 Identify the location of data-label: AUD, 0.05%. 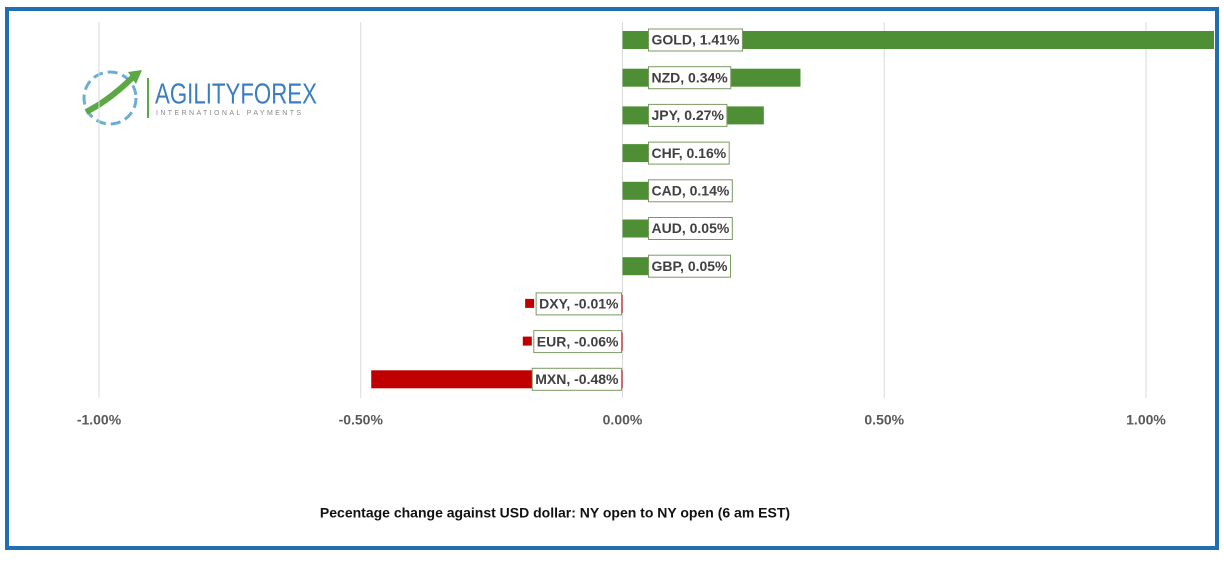
(691, 229).